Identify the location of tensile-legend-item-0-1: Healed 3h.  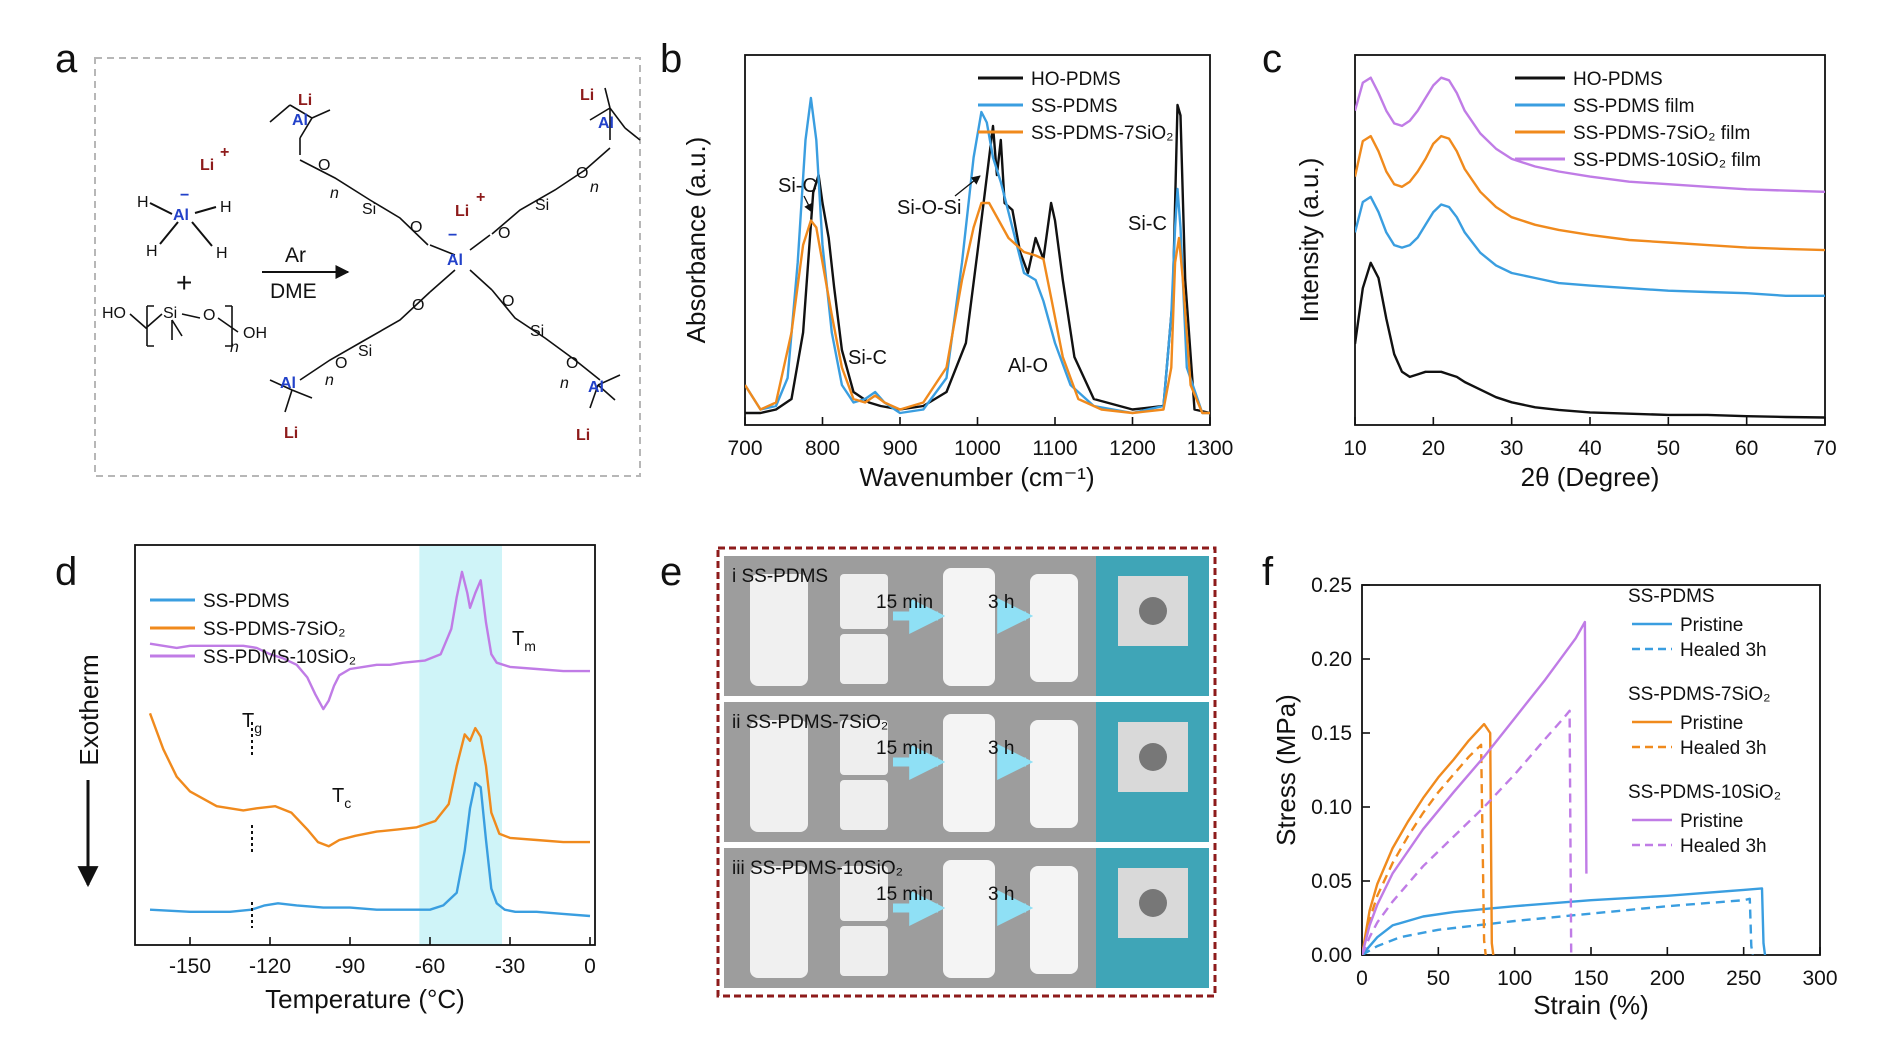
(1723, 650).